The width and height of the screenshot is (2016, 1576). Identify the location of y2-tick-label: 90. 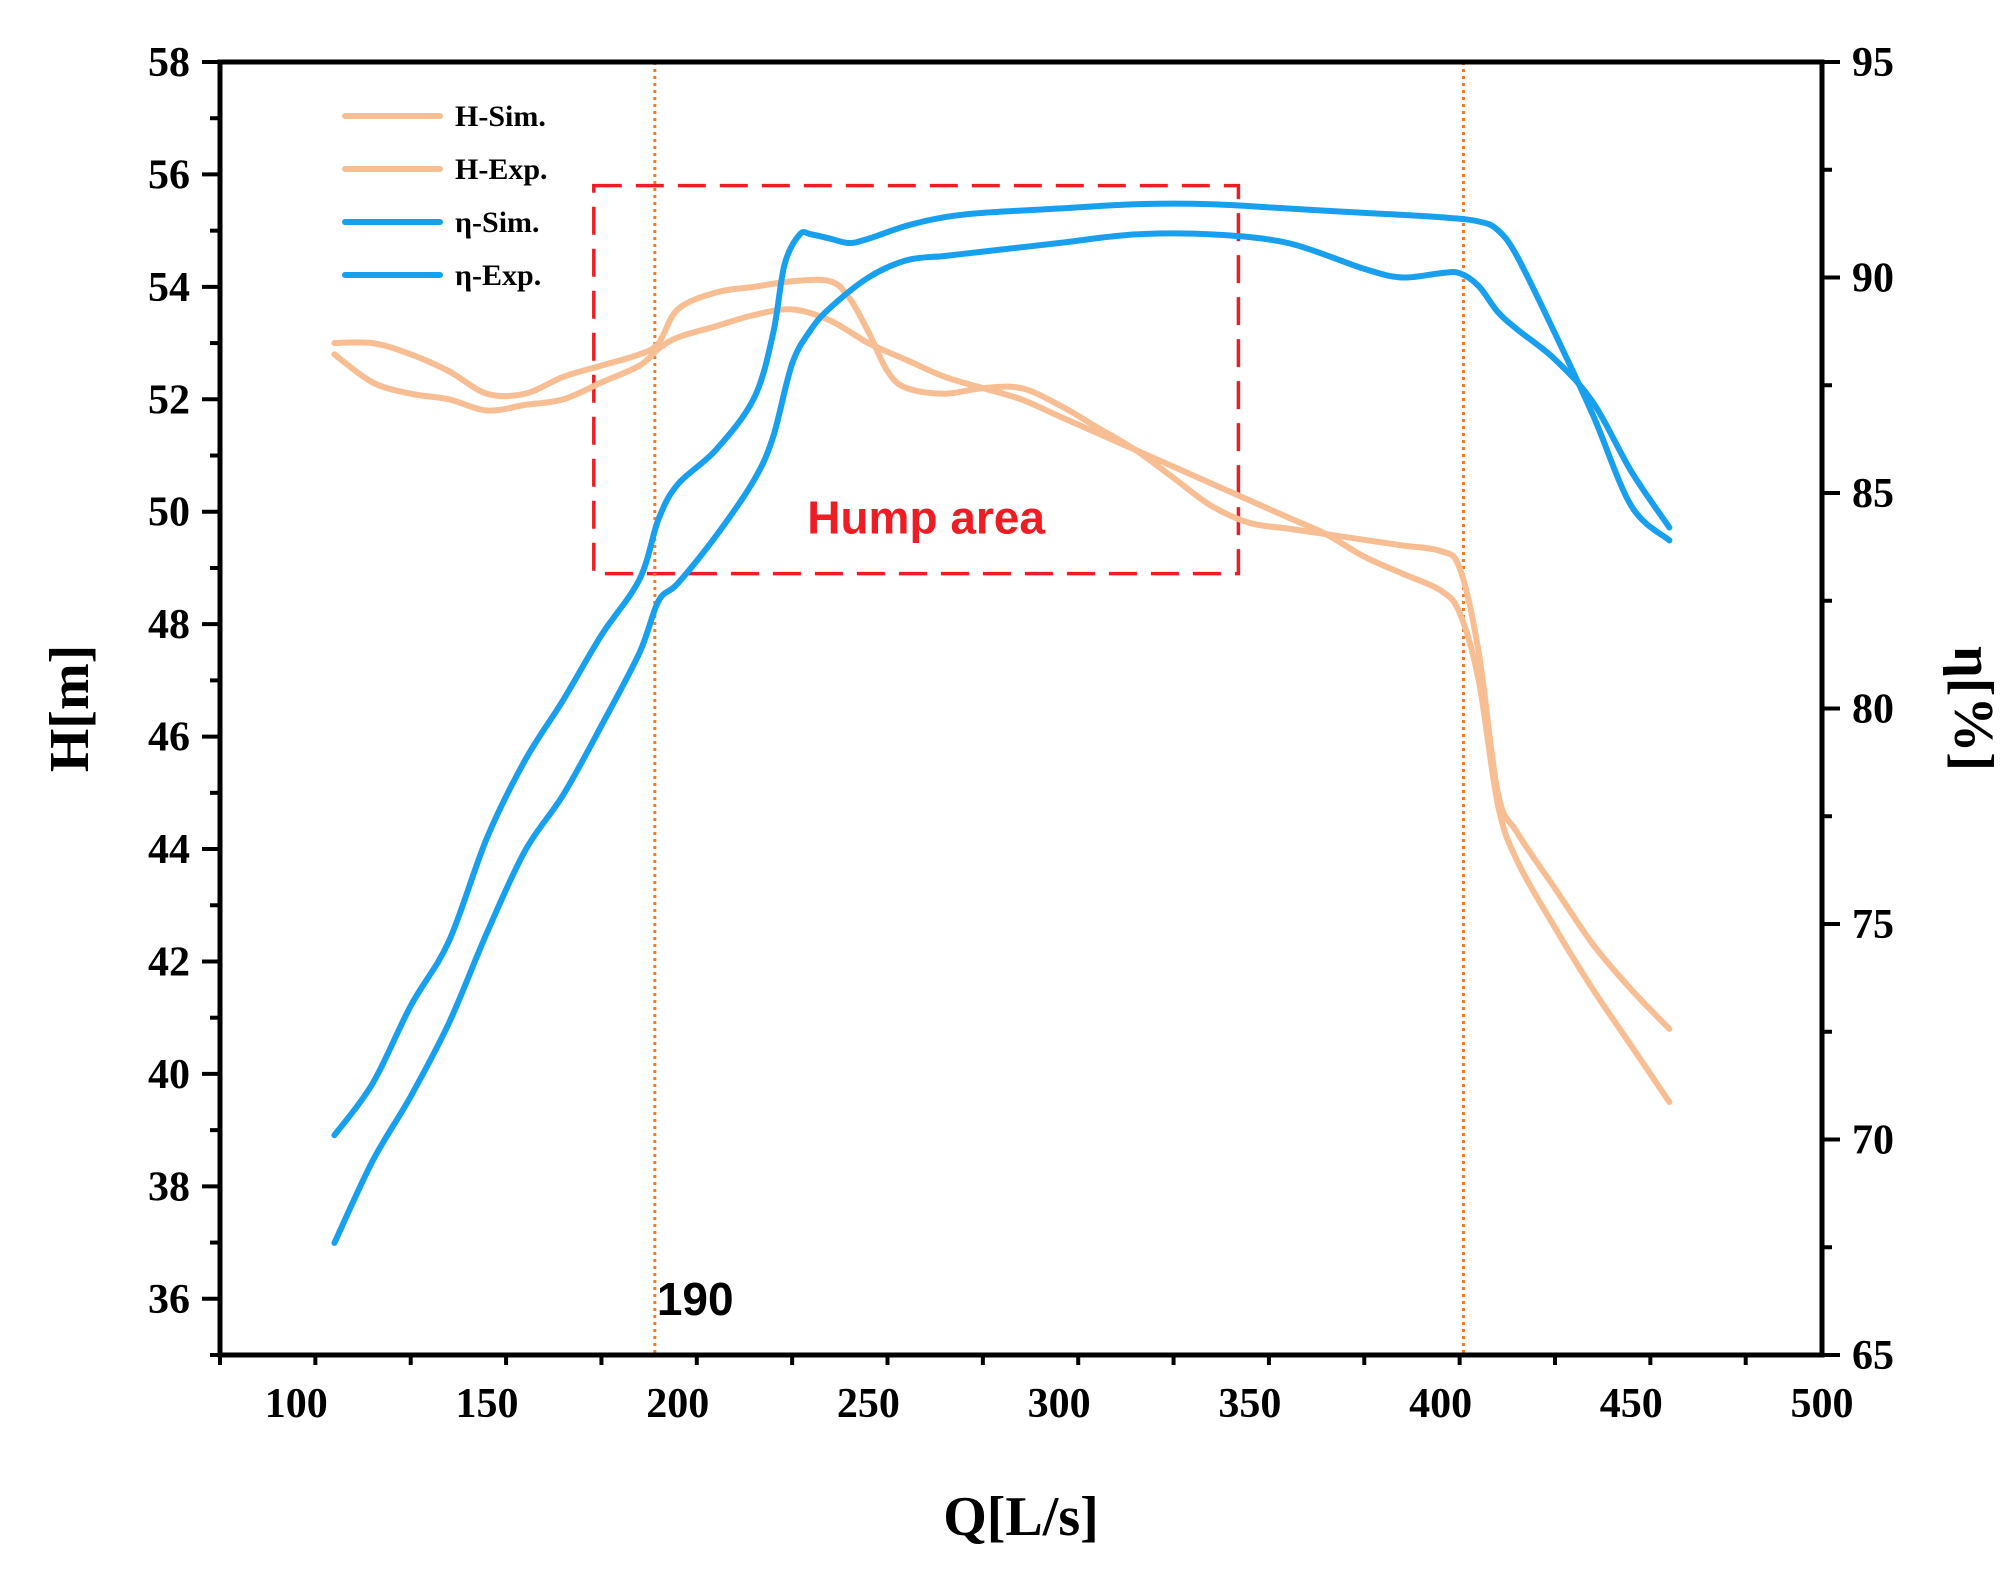
(1873, 279).